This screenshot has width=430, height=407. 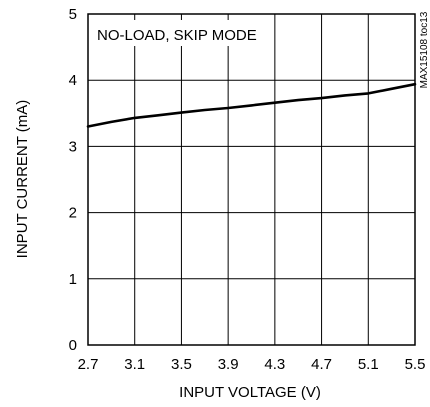 What do you see at coordinates (368, 364) in the screenshot?
I see `x-tick-label: 5.1` at bounding box center [368, 364].